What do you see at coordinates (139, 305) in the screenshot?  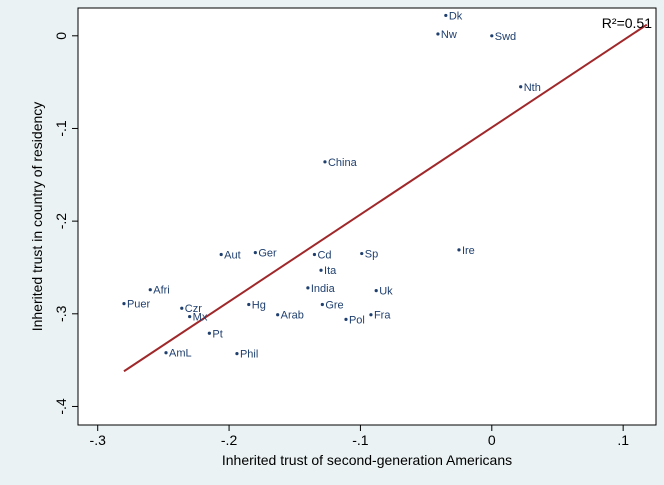 I see `point-label: Puer` at bounding box center [139, 305].